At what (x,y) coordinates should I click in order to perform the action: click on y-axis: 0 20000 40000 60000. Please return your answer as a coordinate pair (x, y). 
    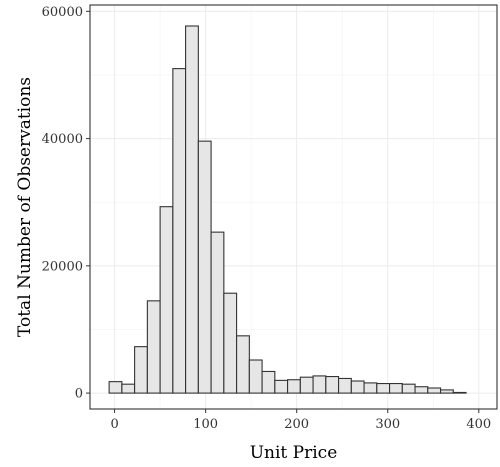
    Looking at the image, I should click on (66, 203).